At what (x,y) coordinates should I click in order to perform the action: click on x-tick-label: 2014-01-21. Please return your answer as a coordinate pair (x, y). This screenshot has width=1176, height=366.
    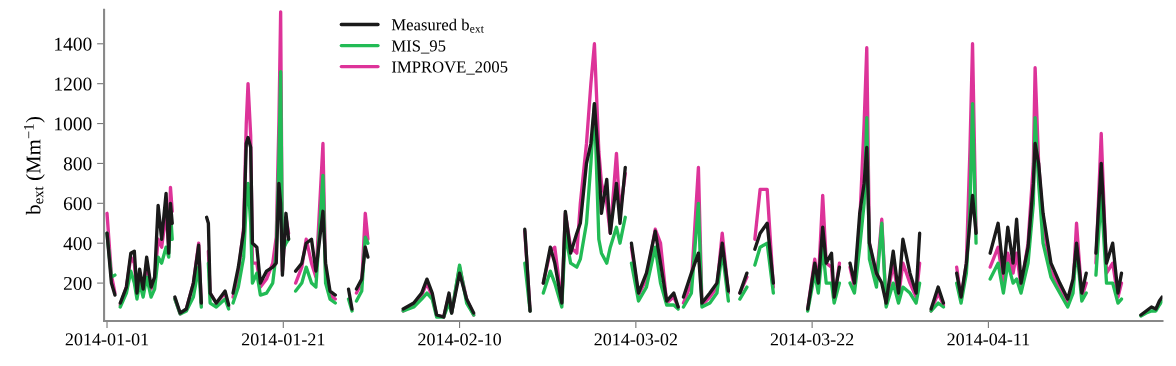
    Looking at the image, I should click on (283, 339).